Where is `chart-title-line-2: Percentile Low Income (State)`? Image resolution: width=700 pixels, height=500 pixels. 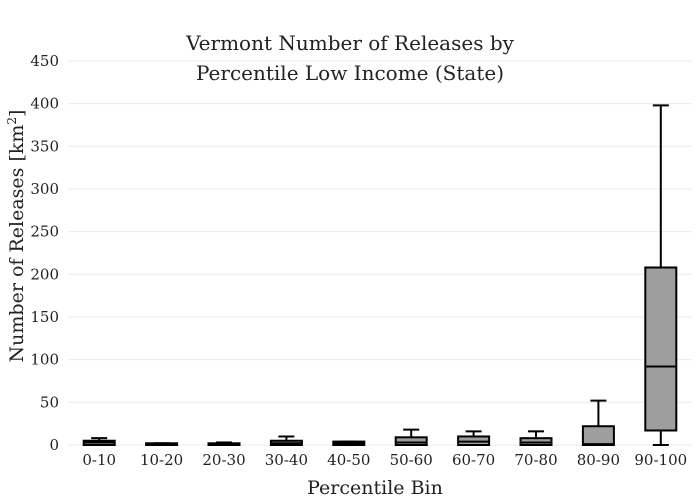 chart-title-line-2: Percentile Low Income (State) is located at coordinates (350, 73).